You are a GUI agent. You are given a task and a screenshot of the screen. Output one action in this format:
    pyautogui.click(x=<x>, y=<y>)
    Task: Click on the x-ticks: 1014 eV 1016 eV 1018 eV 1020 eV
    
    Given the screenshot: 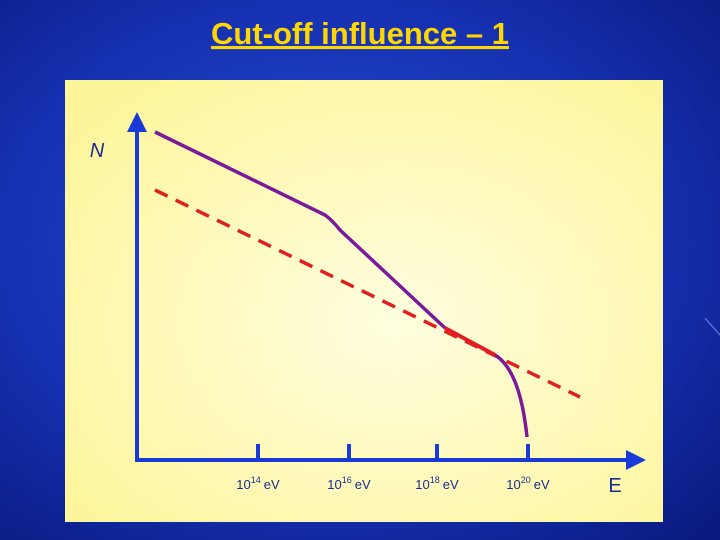 What is the action you would take?
    pyautogui.click(x=393, y=468)
    